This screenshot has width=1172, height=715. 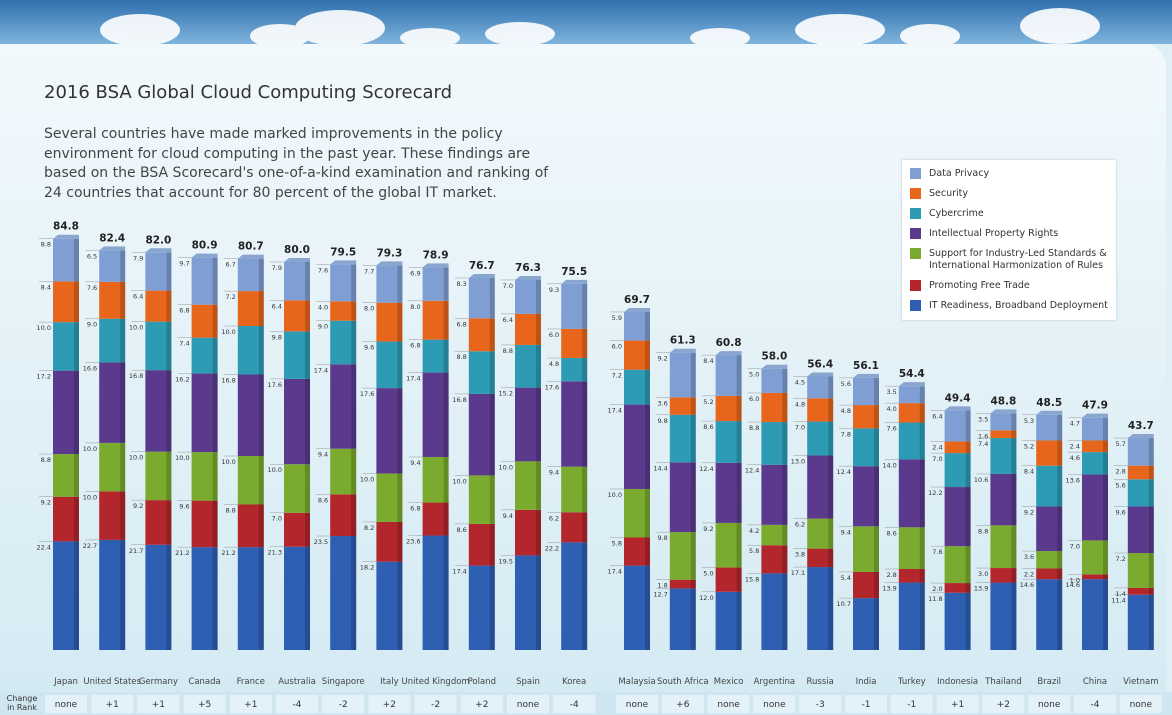 What do you see at coordinates (708, 361) in the screenshot?
I see `segment-label: 8.4` at bounding box center [708, 361].